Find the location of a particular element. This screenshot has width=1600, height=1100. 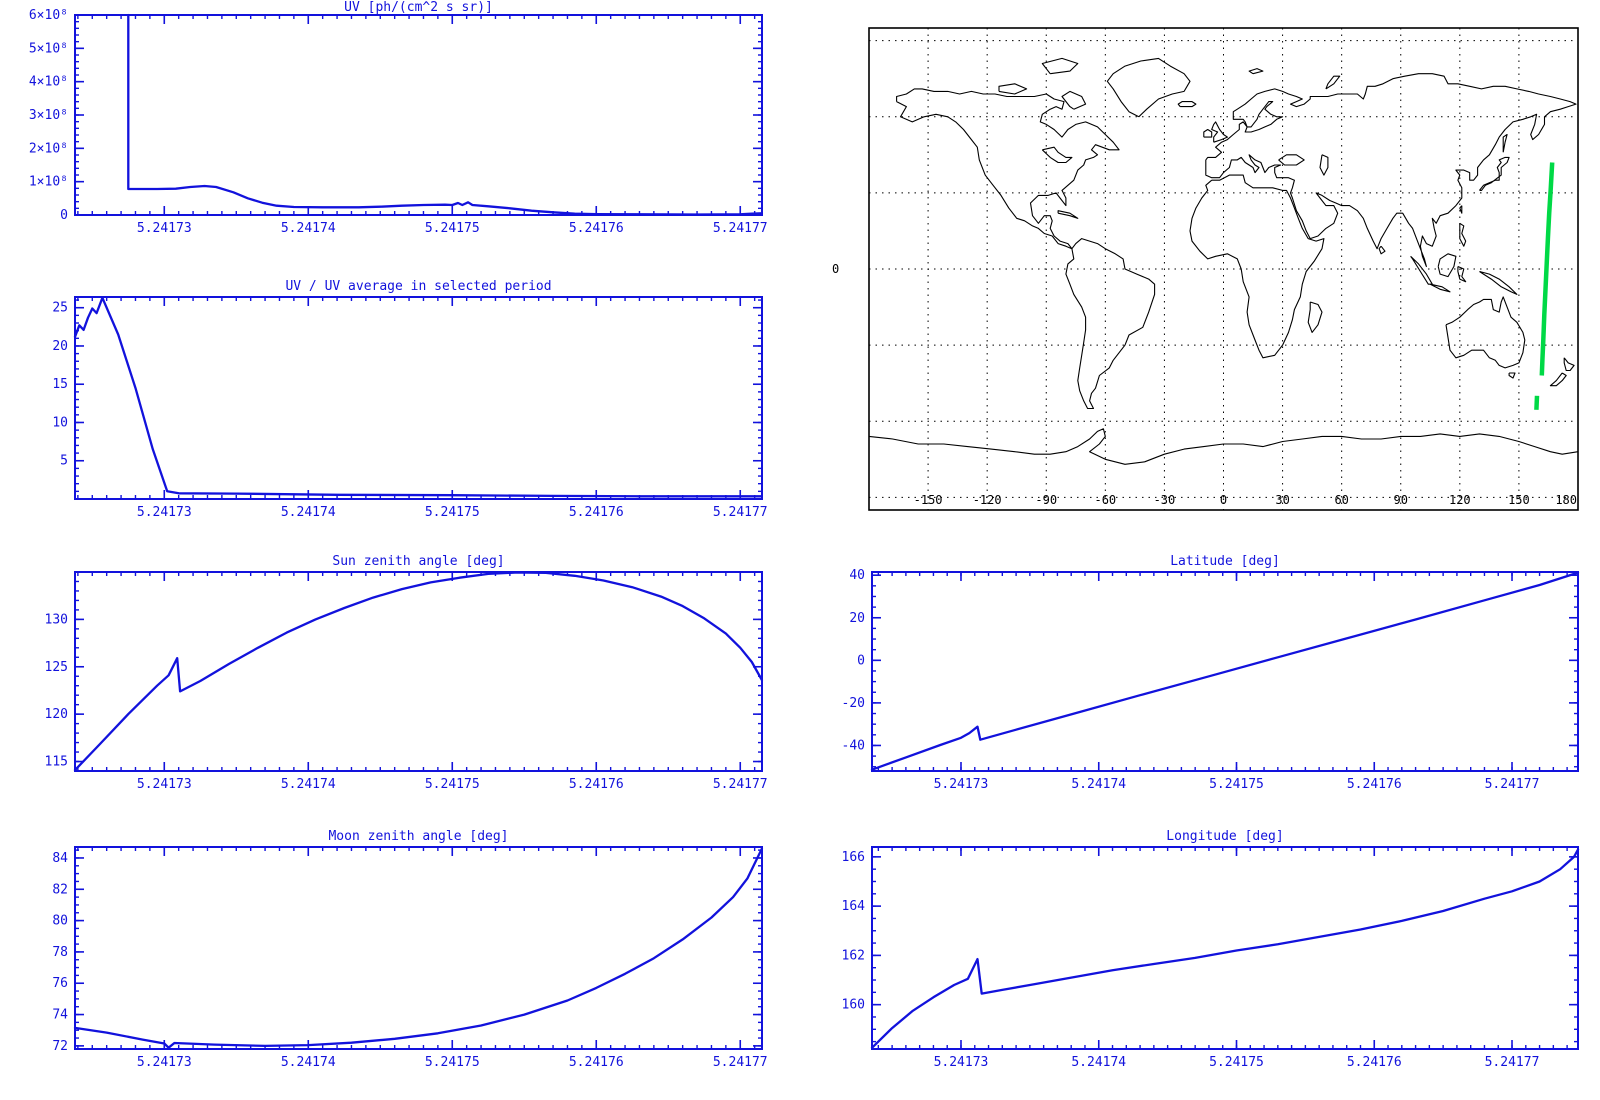

longitude-curve is located at coordinates (1225, 948).